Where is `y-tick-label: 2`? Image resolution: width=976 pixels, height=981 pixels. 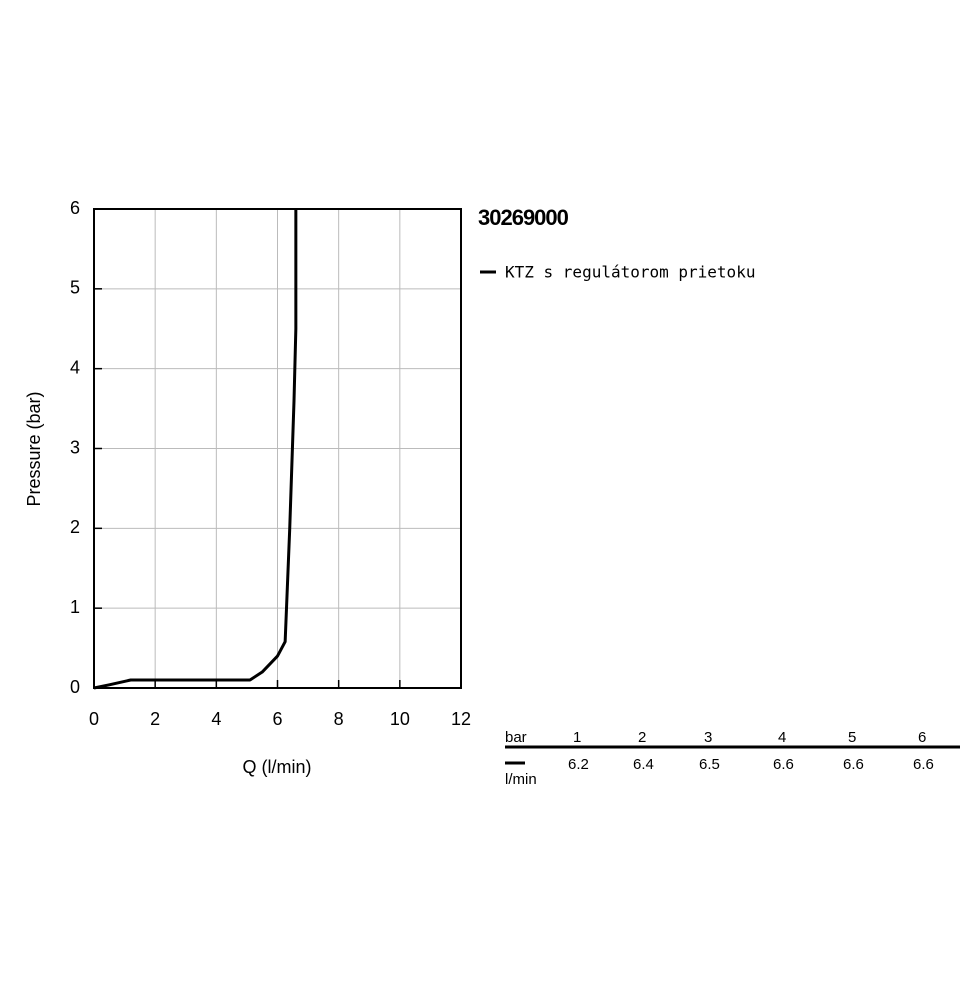
y-tick-label: 2 is located at coordinates (75, 527).